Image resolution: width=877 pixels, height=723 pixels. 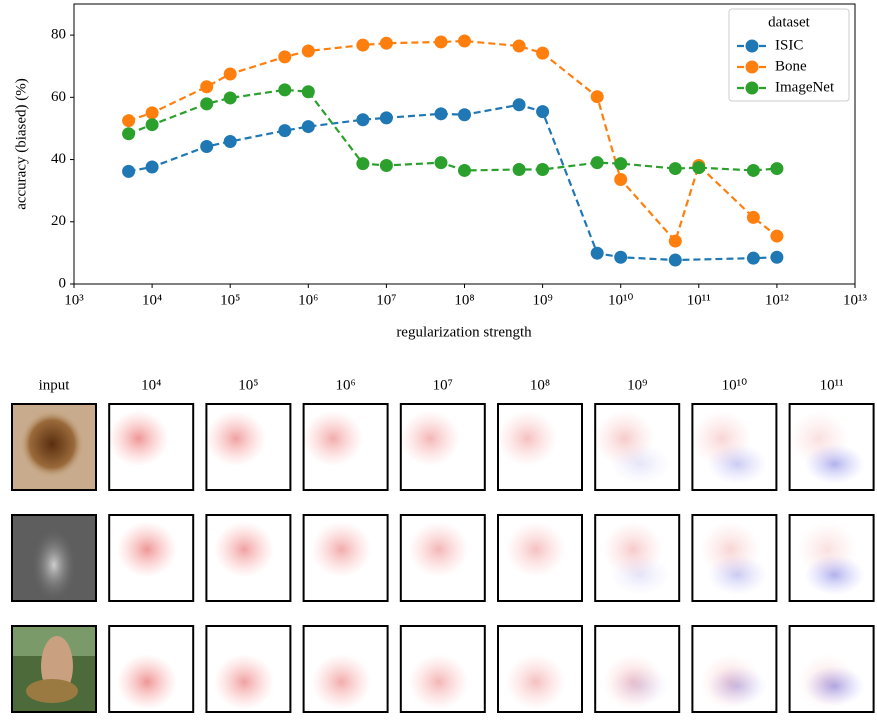 I want to click on legend-box, so click(x=789, y=55).